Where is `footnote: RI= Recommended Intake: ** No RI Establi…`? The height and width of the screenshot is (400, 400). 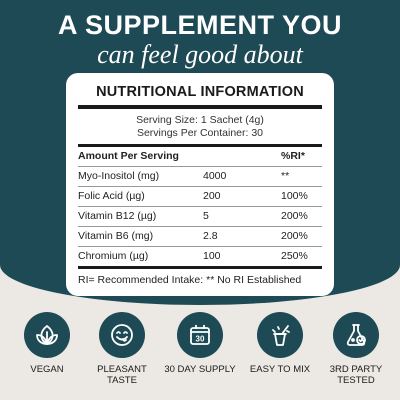
footnote: RI= Recommended Intake: ** No RI Establi… is located at coordinates (190, 280).